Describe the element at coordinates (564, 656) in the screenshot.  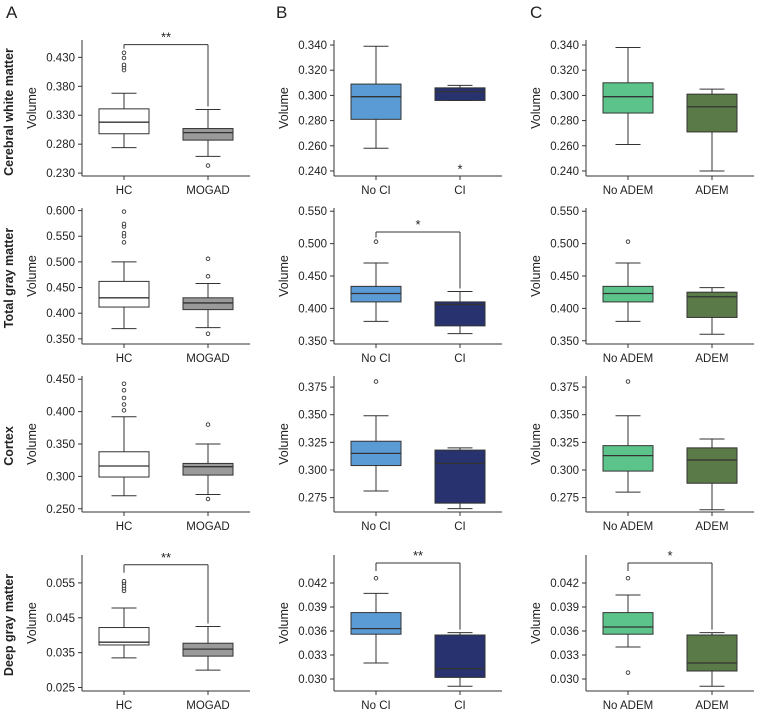
I see `y-tick-label: 0.033` at that location.